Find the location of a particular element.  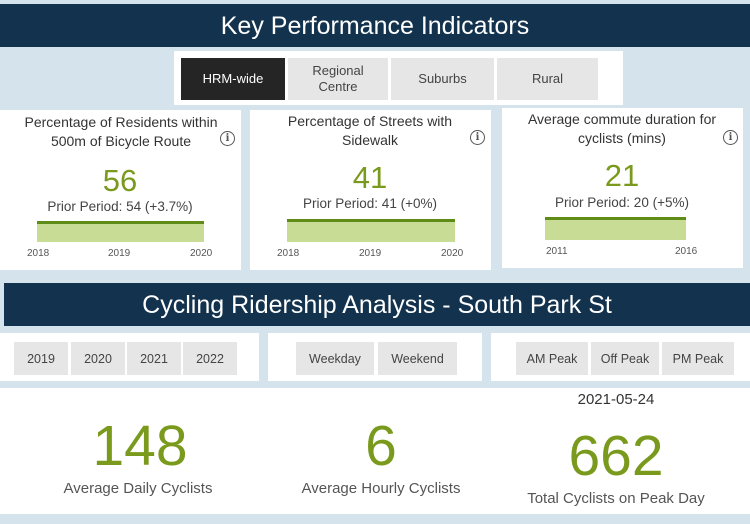

kpi-value: 41 is located at coordinates (370, 177).